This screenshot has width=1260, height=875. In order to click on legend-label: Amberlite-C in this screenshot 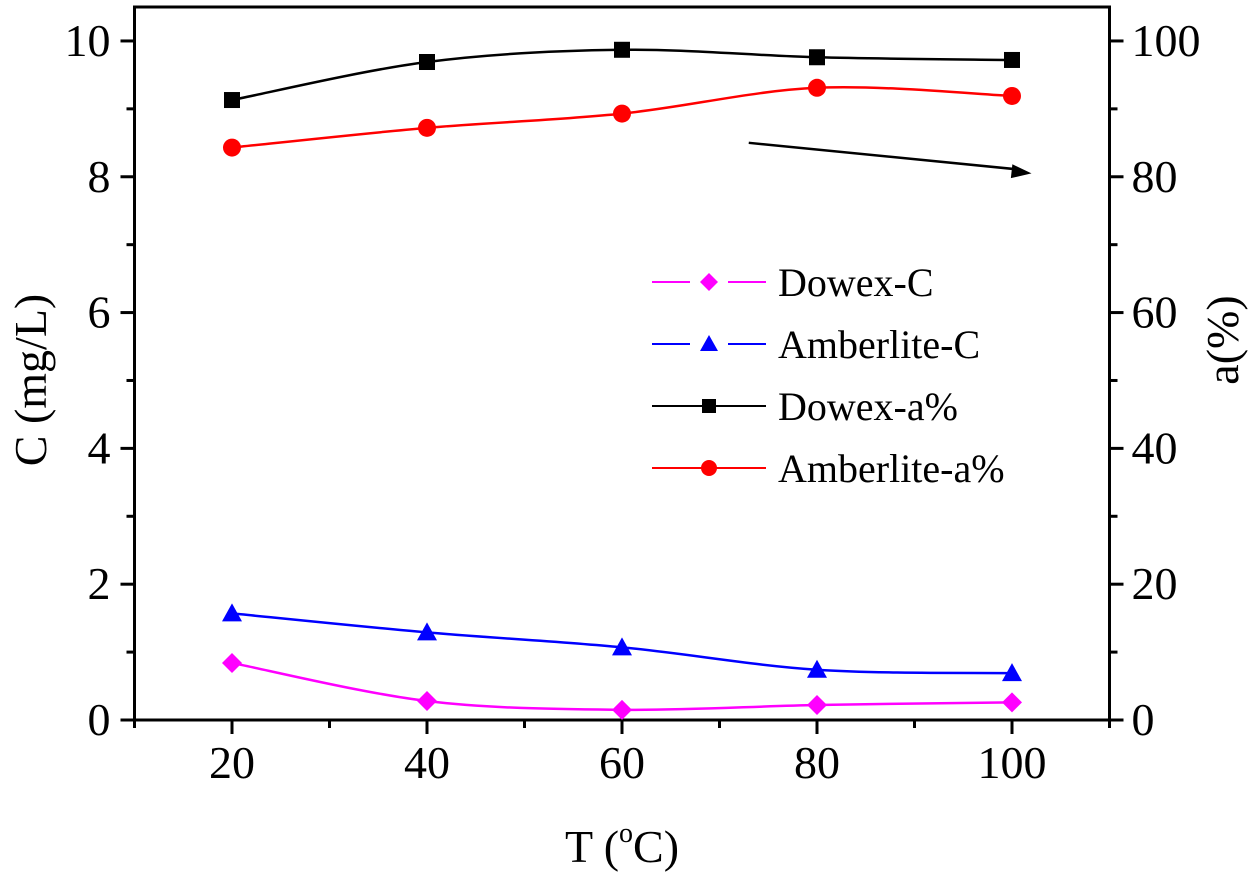, I will do `click(879, 344)`.